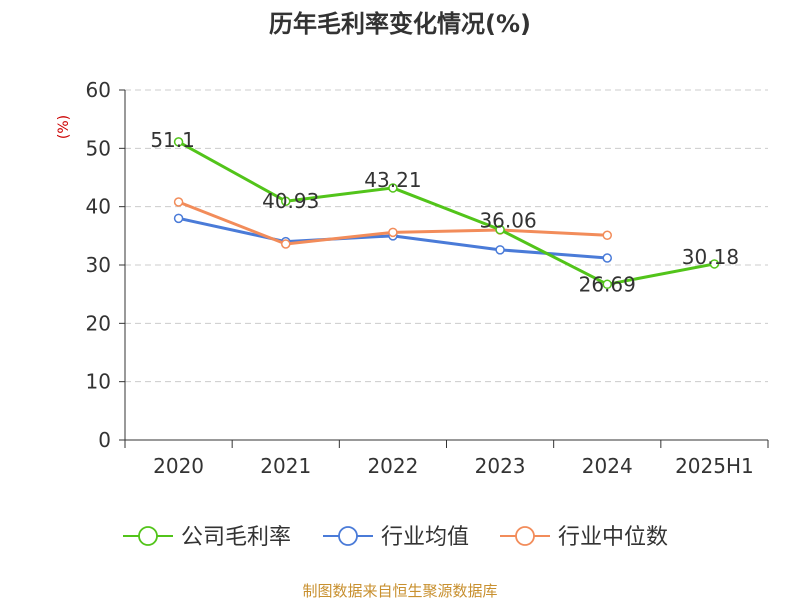 The height and width of the screenshot is (600, 800). I want to click on data-label: 30.18, so click(710, 257).